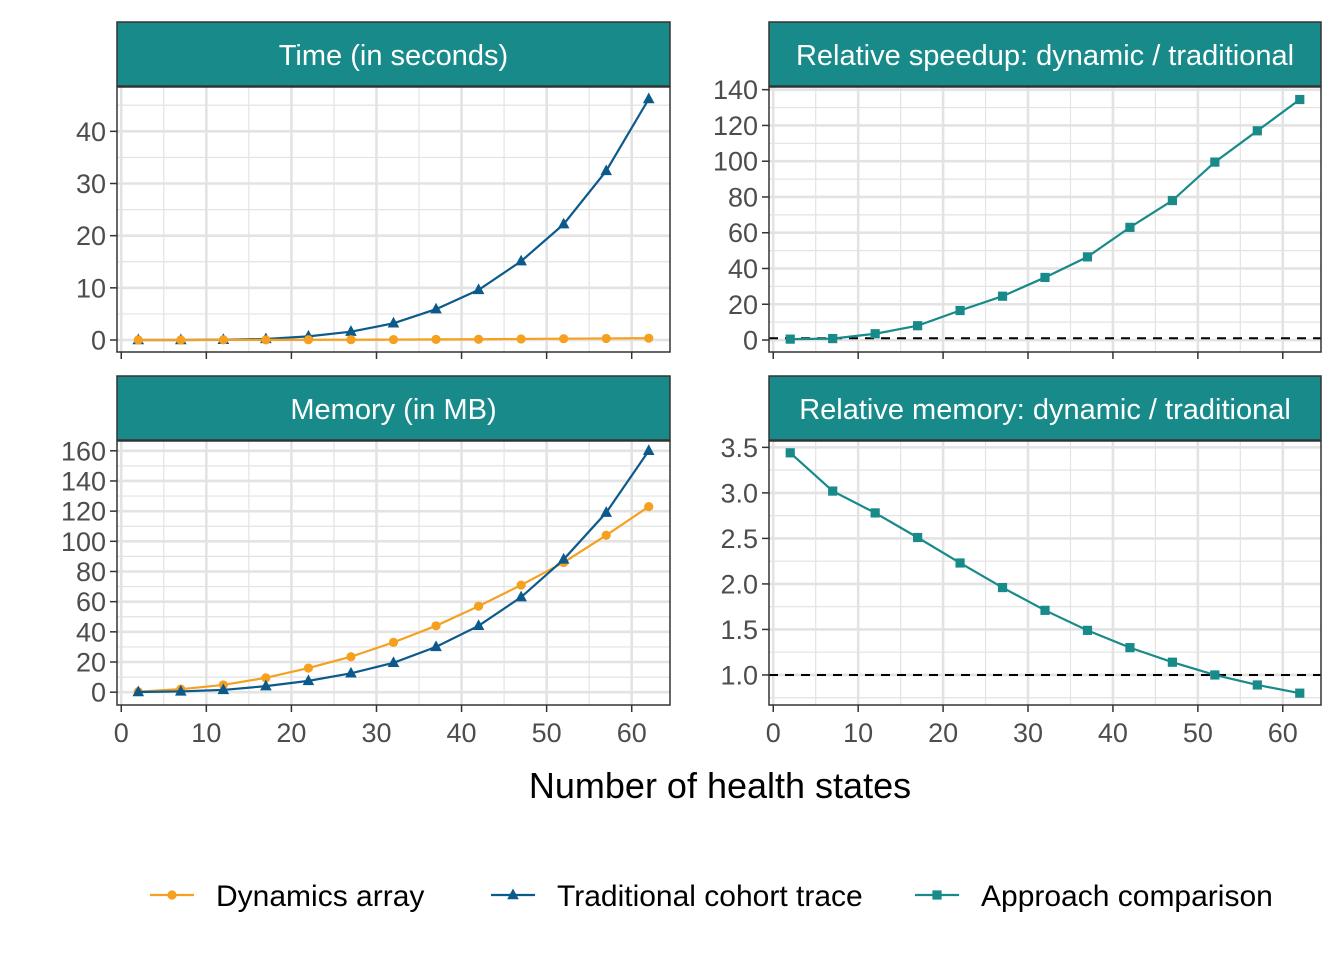 Image resolution: width=1344 pixels, height=960 pixels. I want to click on facet-title: Relative speedup: dynamic / traditional, so click(1045, 56).